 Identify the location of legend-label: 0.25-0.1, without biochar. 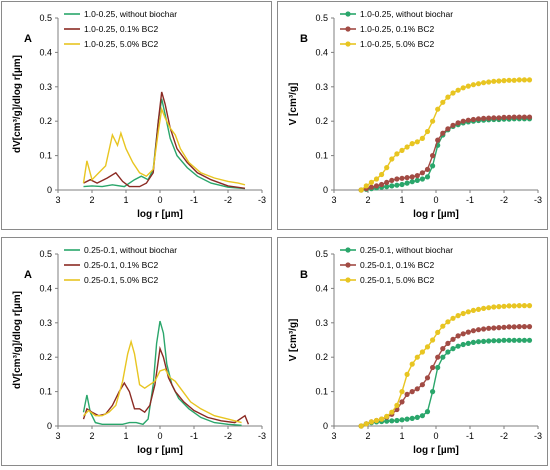
(130, 250).